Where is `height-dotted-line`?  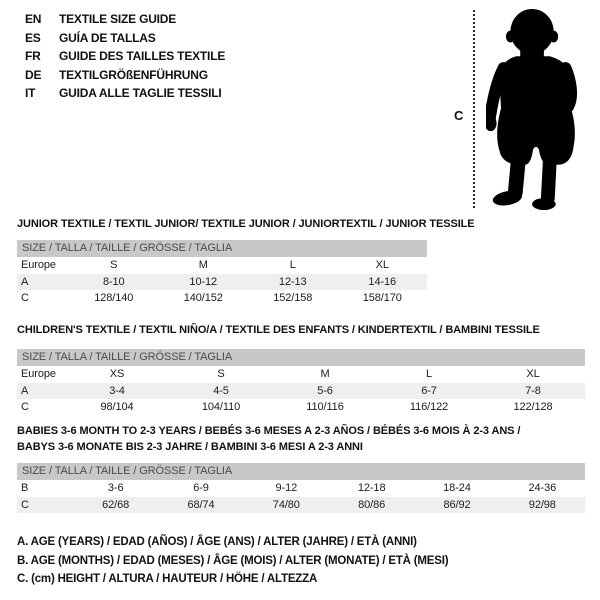 height-dotted-line is located at coordinates (474, 109).